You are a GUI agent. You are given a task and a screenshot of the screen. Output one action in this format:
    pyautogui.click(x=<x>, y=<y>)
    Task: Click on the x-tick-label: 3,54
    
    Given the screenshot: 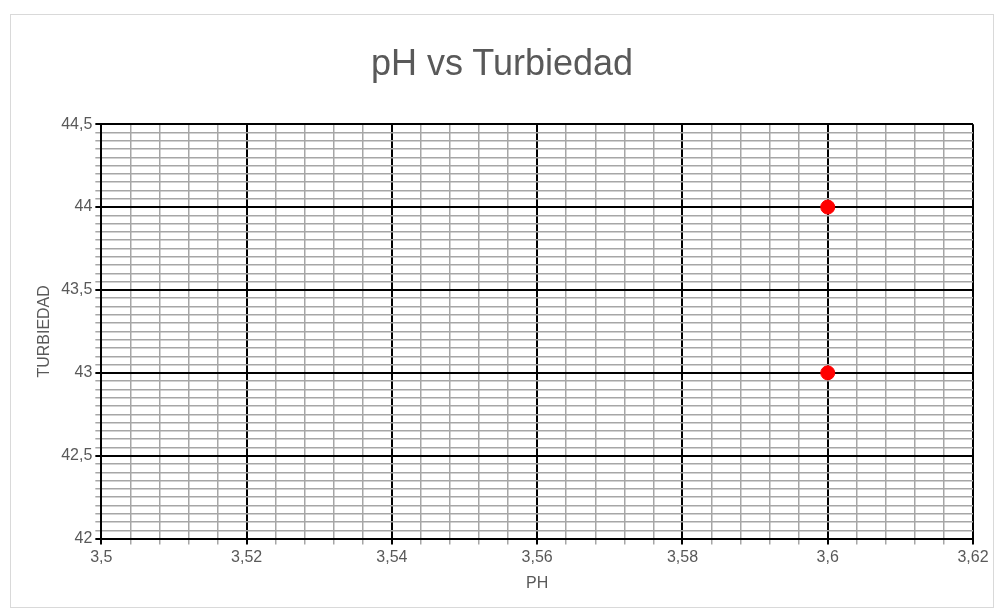 What is the action you would take?
    pyautogui.click(x=392, y=556)
    